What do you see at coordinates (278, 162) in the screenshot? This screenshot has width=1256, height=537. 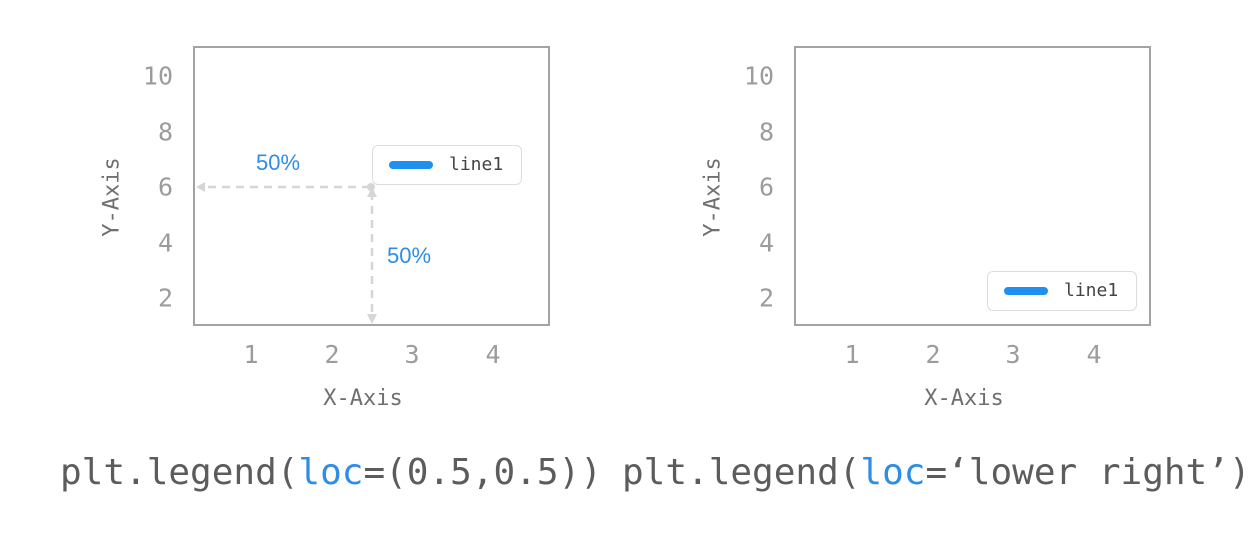 I see `horizontal-percent-label: 50%` at bounding box center [278, 162].